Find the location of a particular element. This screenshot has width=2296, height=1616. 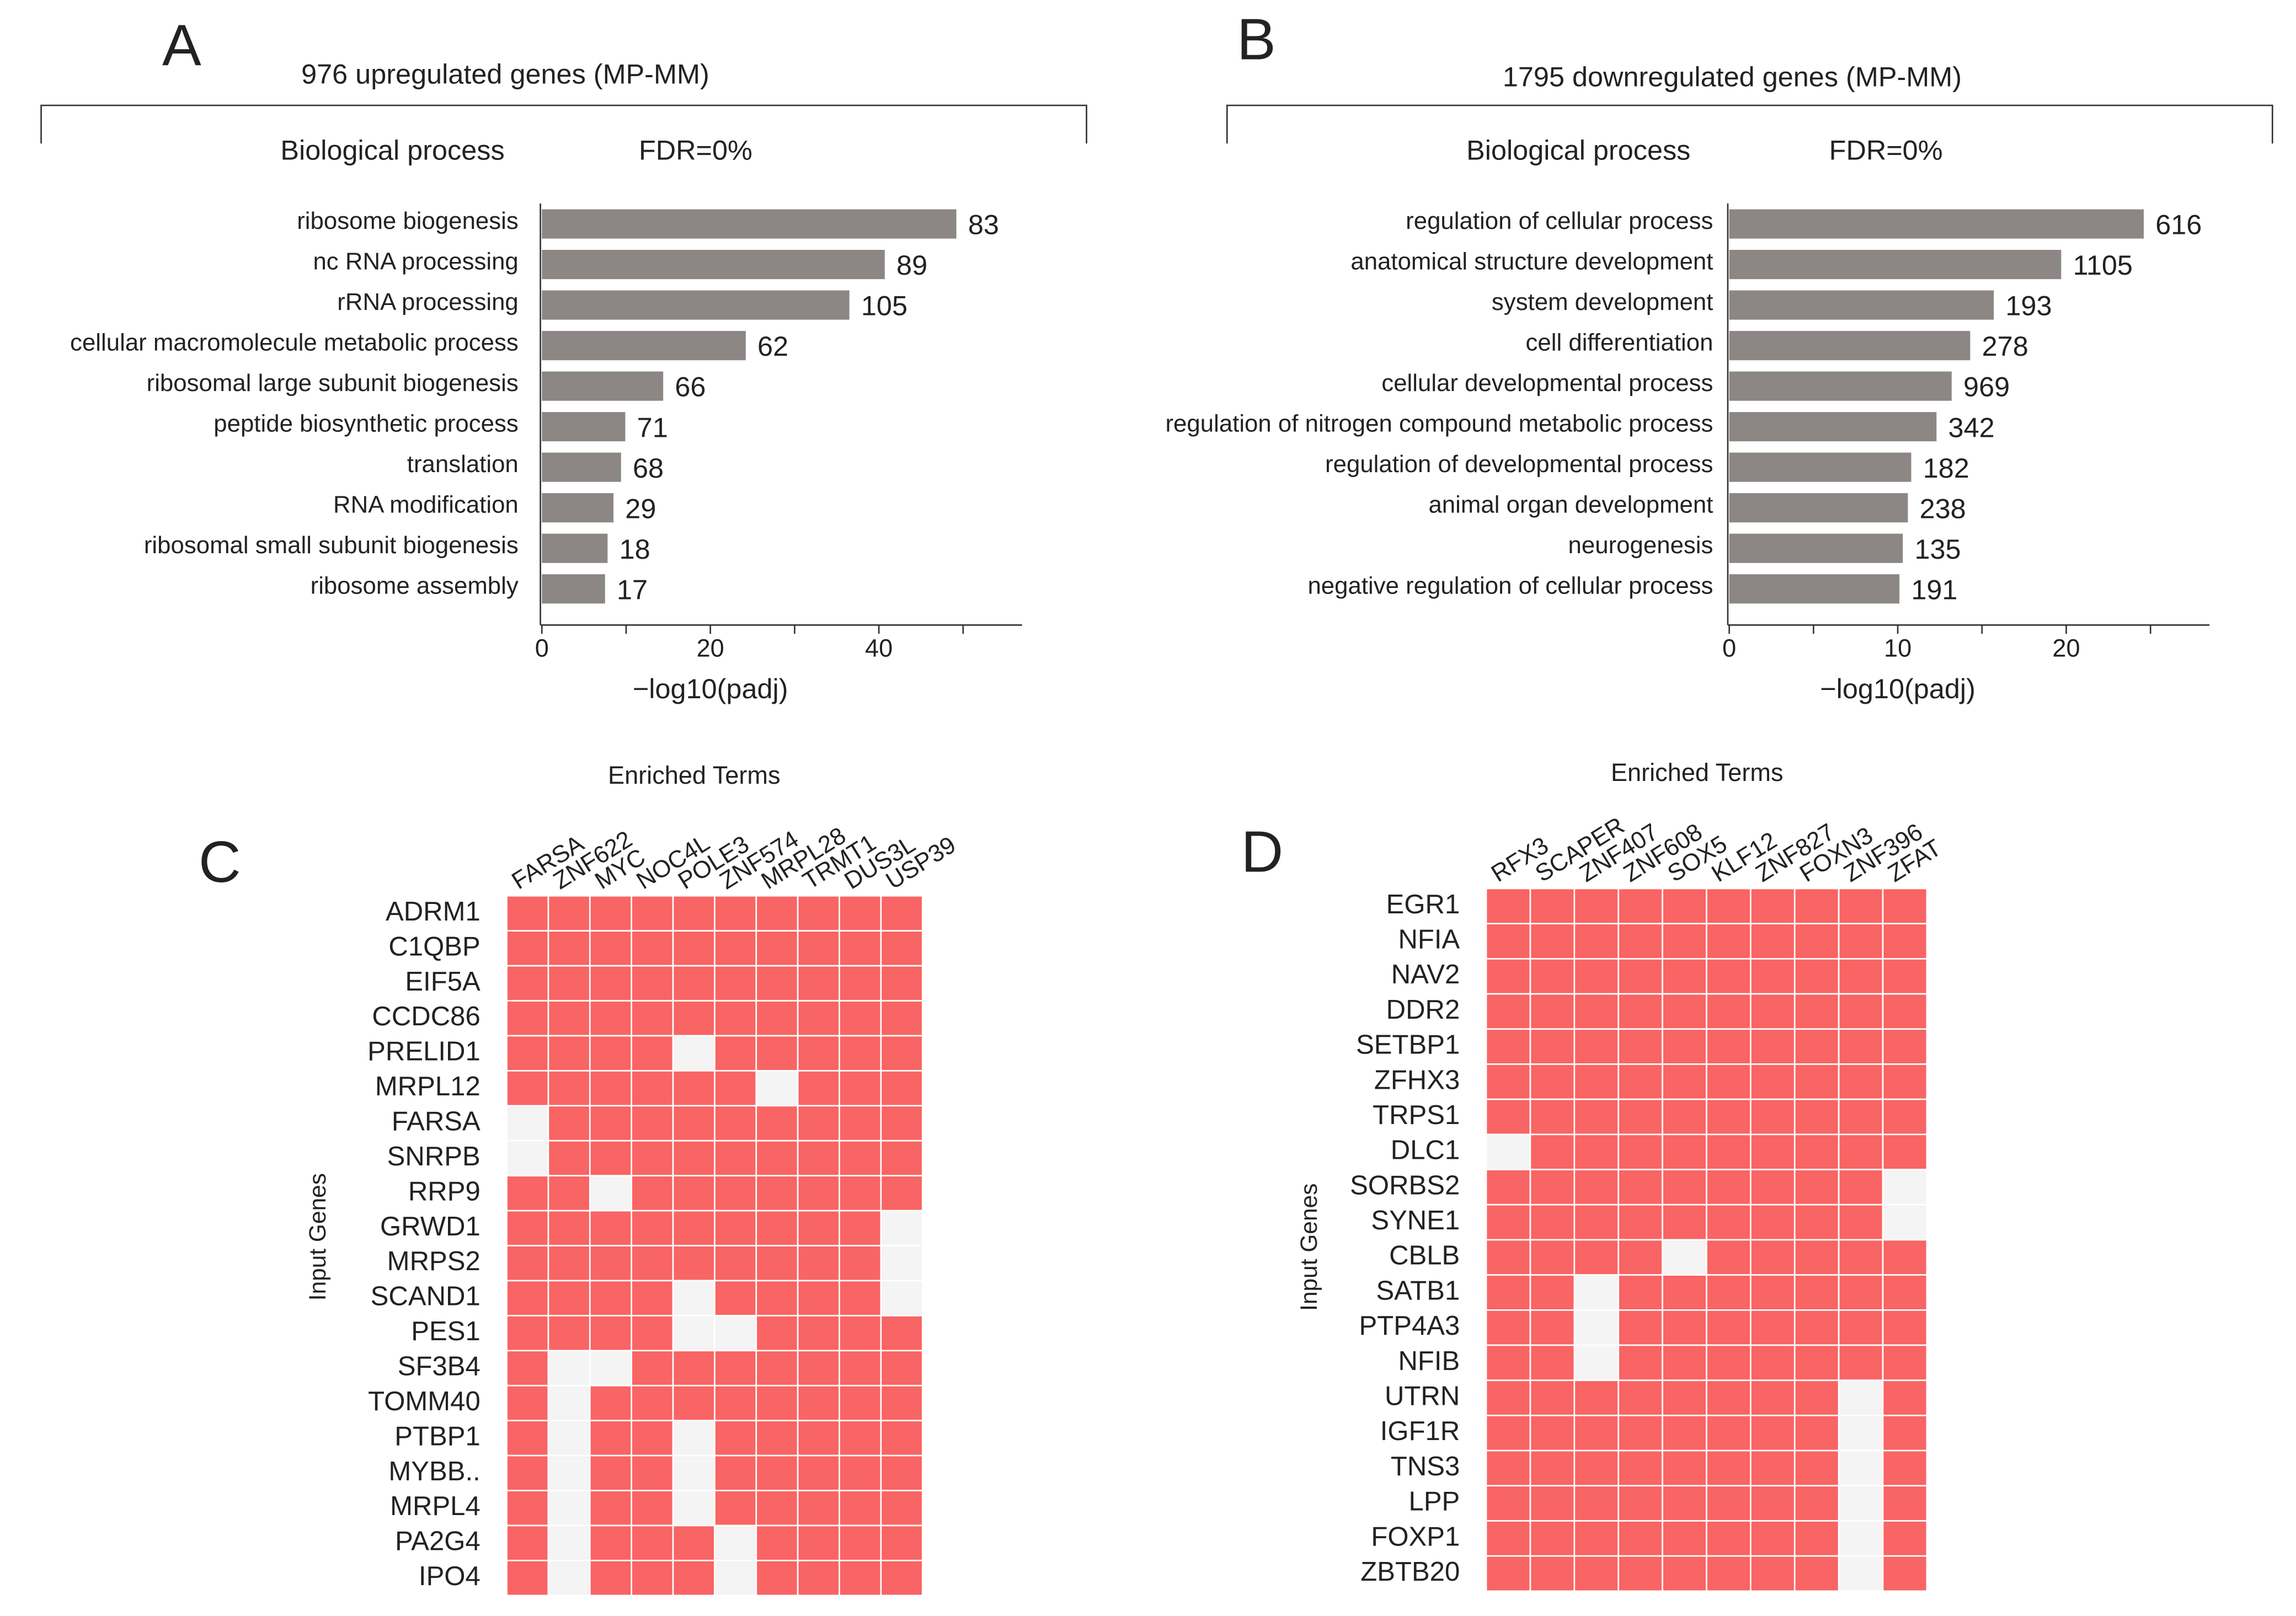

category-label: system development is located at coordinates (1602, 301).